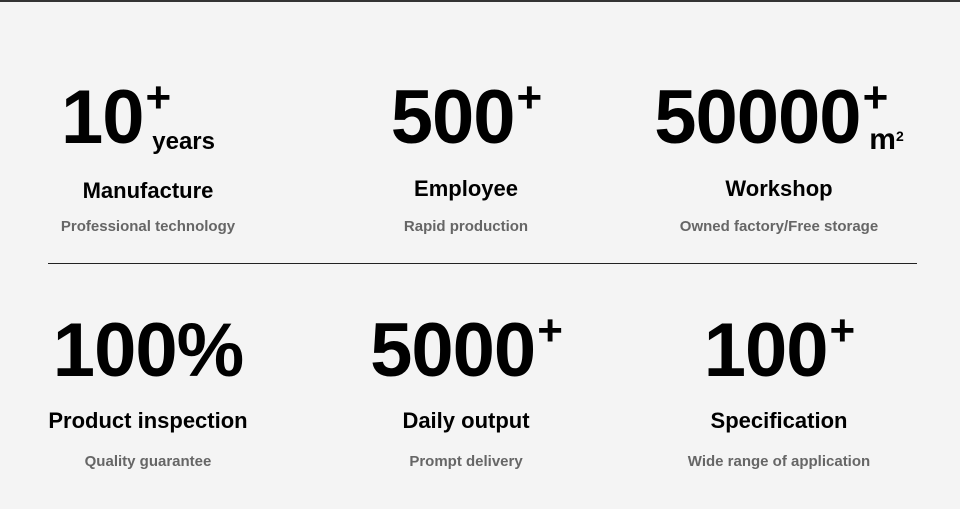 The image size is (960, 509). I want to click on stat-subtitle: Wide range of application, so click(779, 461).